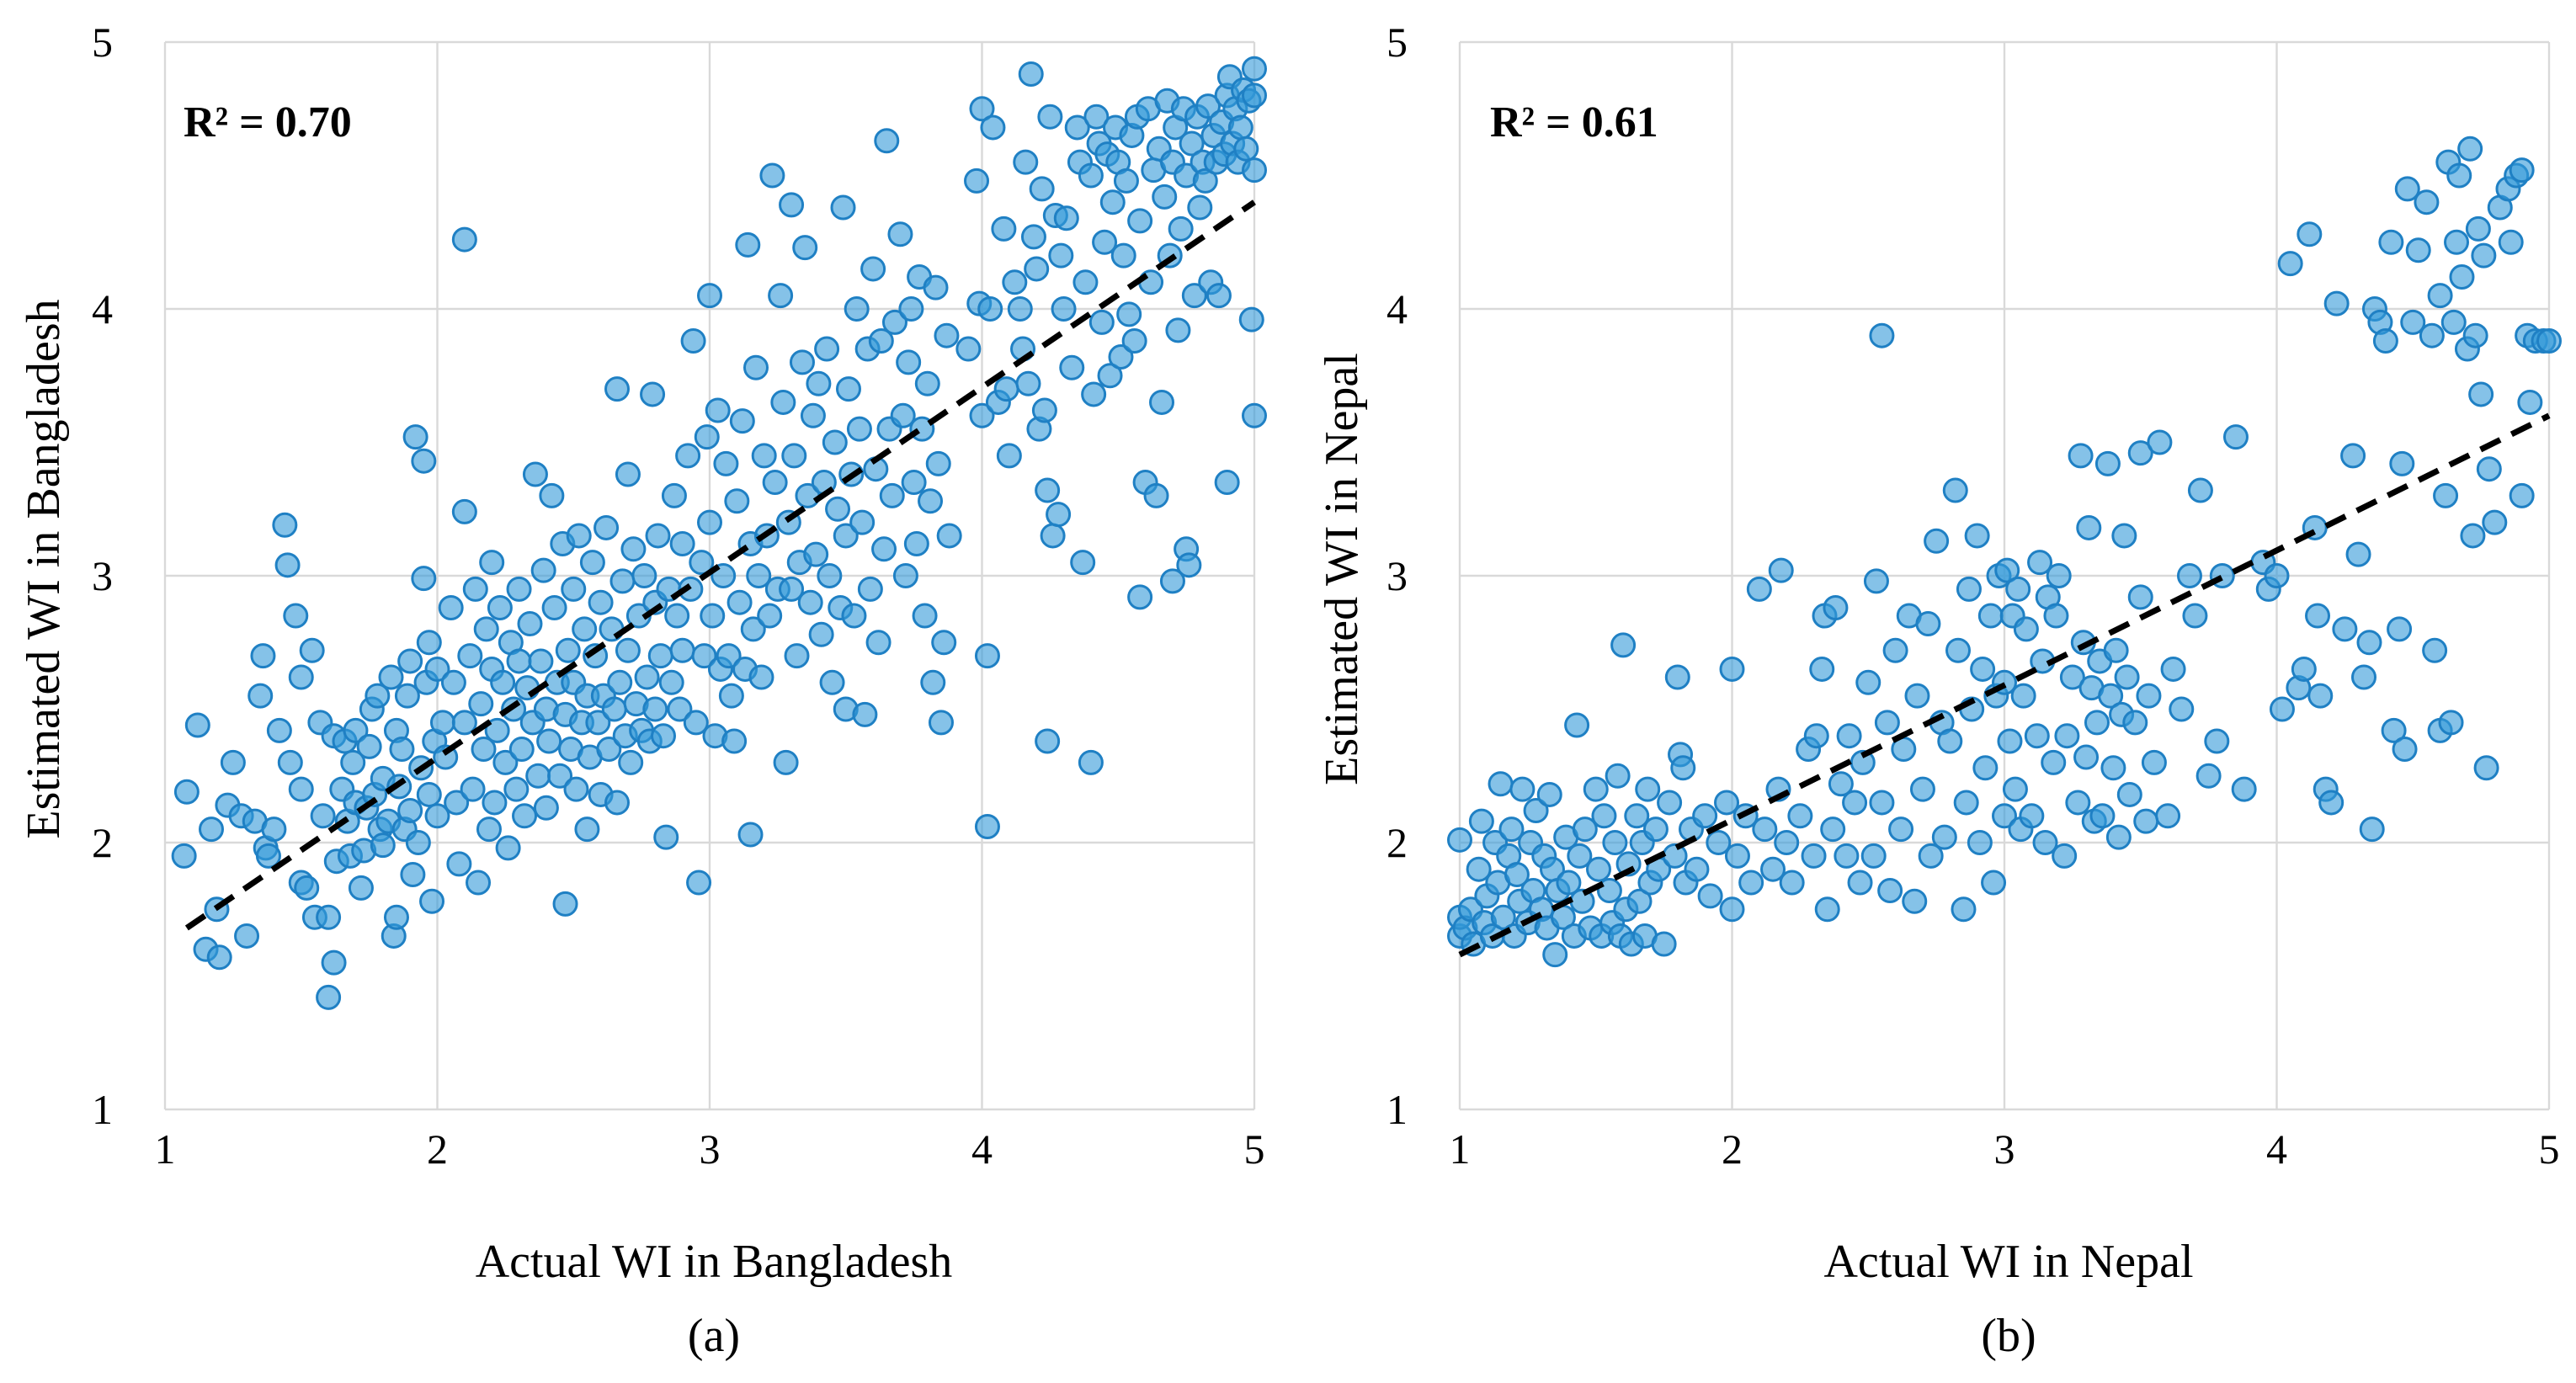  I want to click on x-tick-label: 3, so click(2005, 1149).